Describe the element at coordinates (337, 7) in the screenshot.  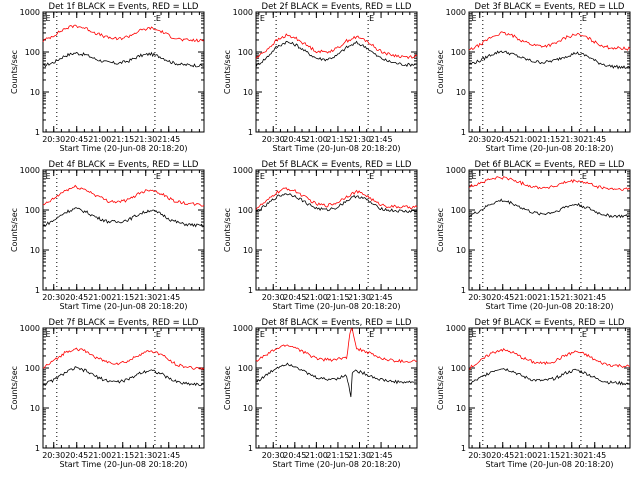
I see `chart-title: Det 2f BLACK = Events, RED = LLD` at that location.